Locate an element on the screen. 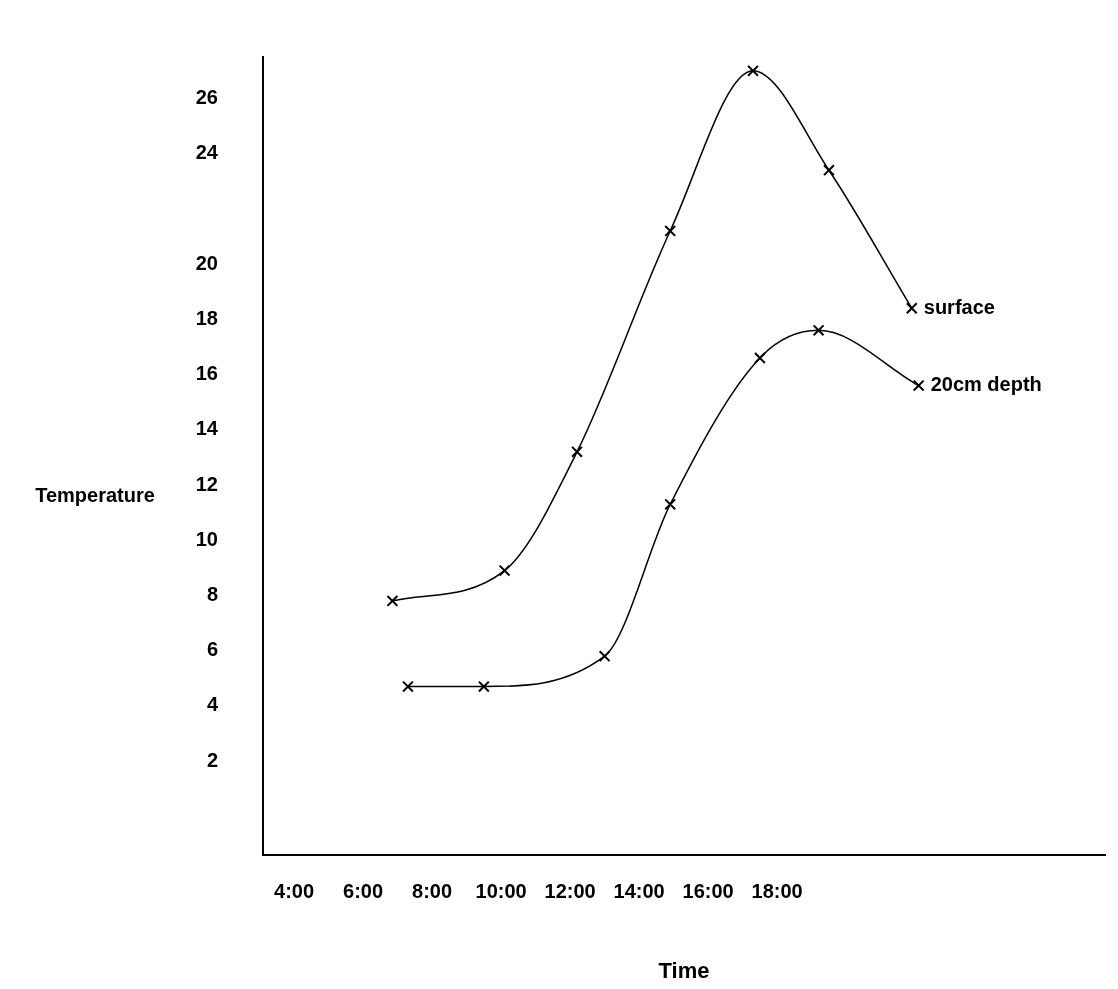 The image size is (1118, 989). y-tick-label: 12 is located at coordinates (206, 483).